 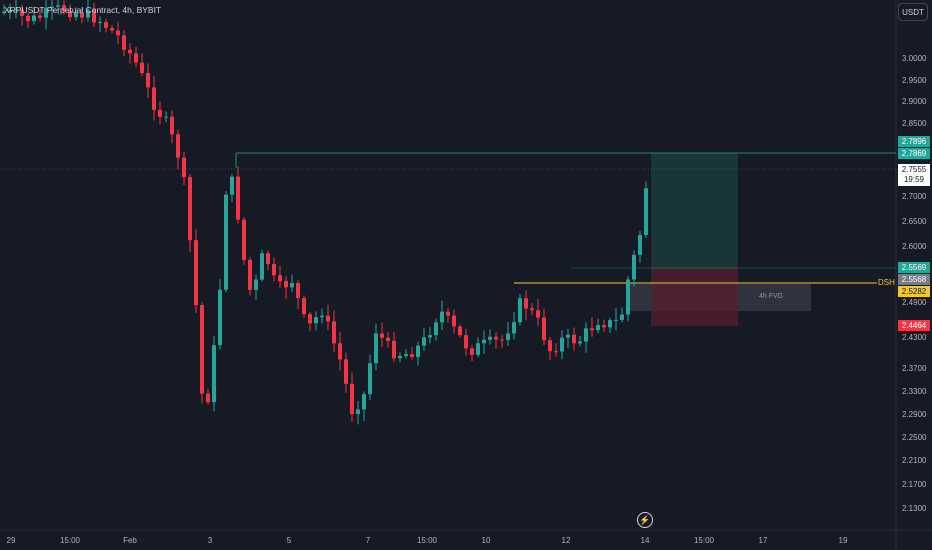 I want to click on time-tick: 19, so click(x=843, y=540).